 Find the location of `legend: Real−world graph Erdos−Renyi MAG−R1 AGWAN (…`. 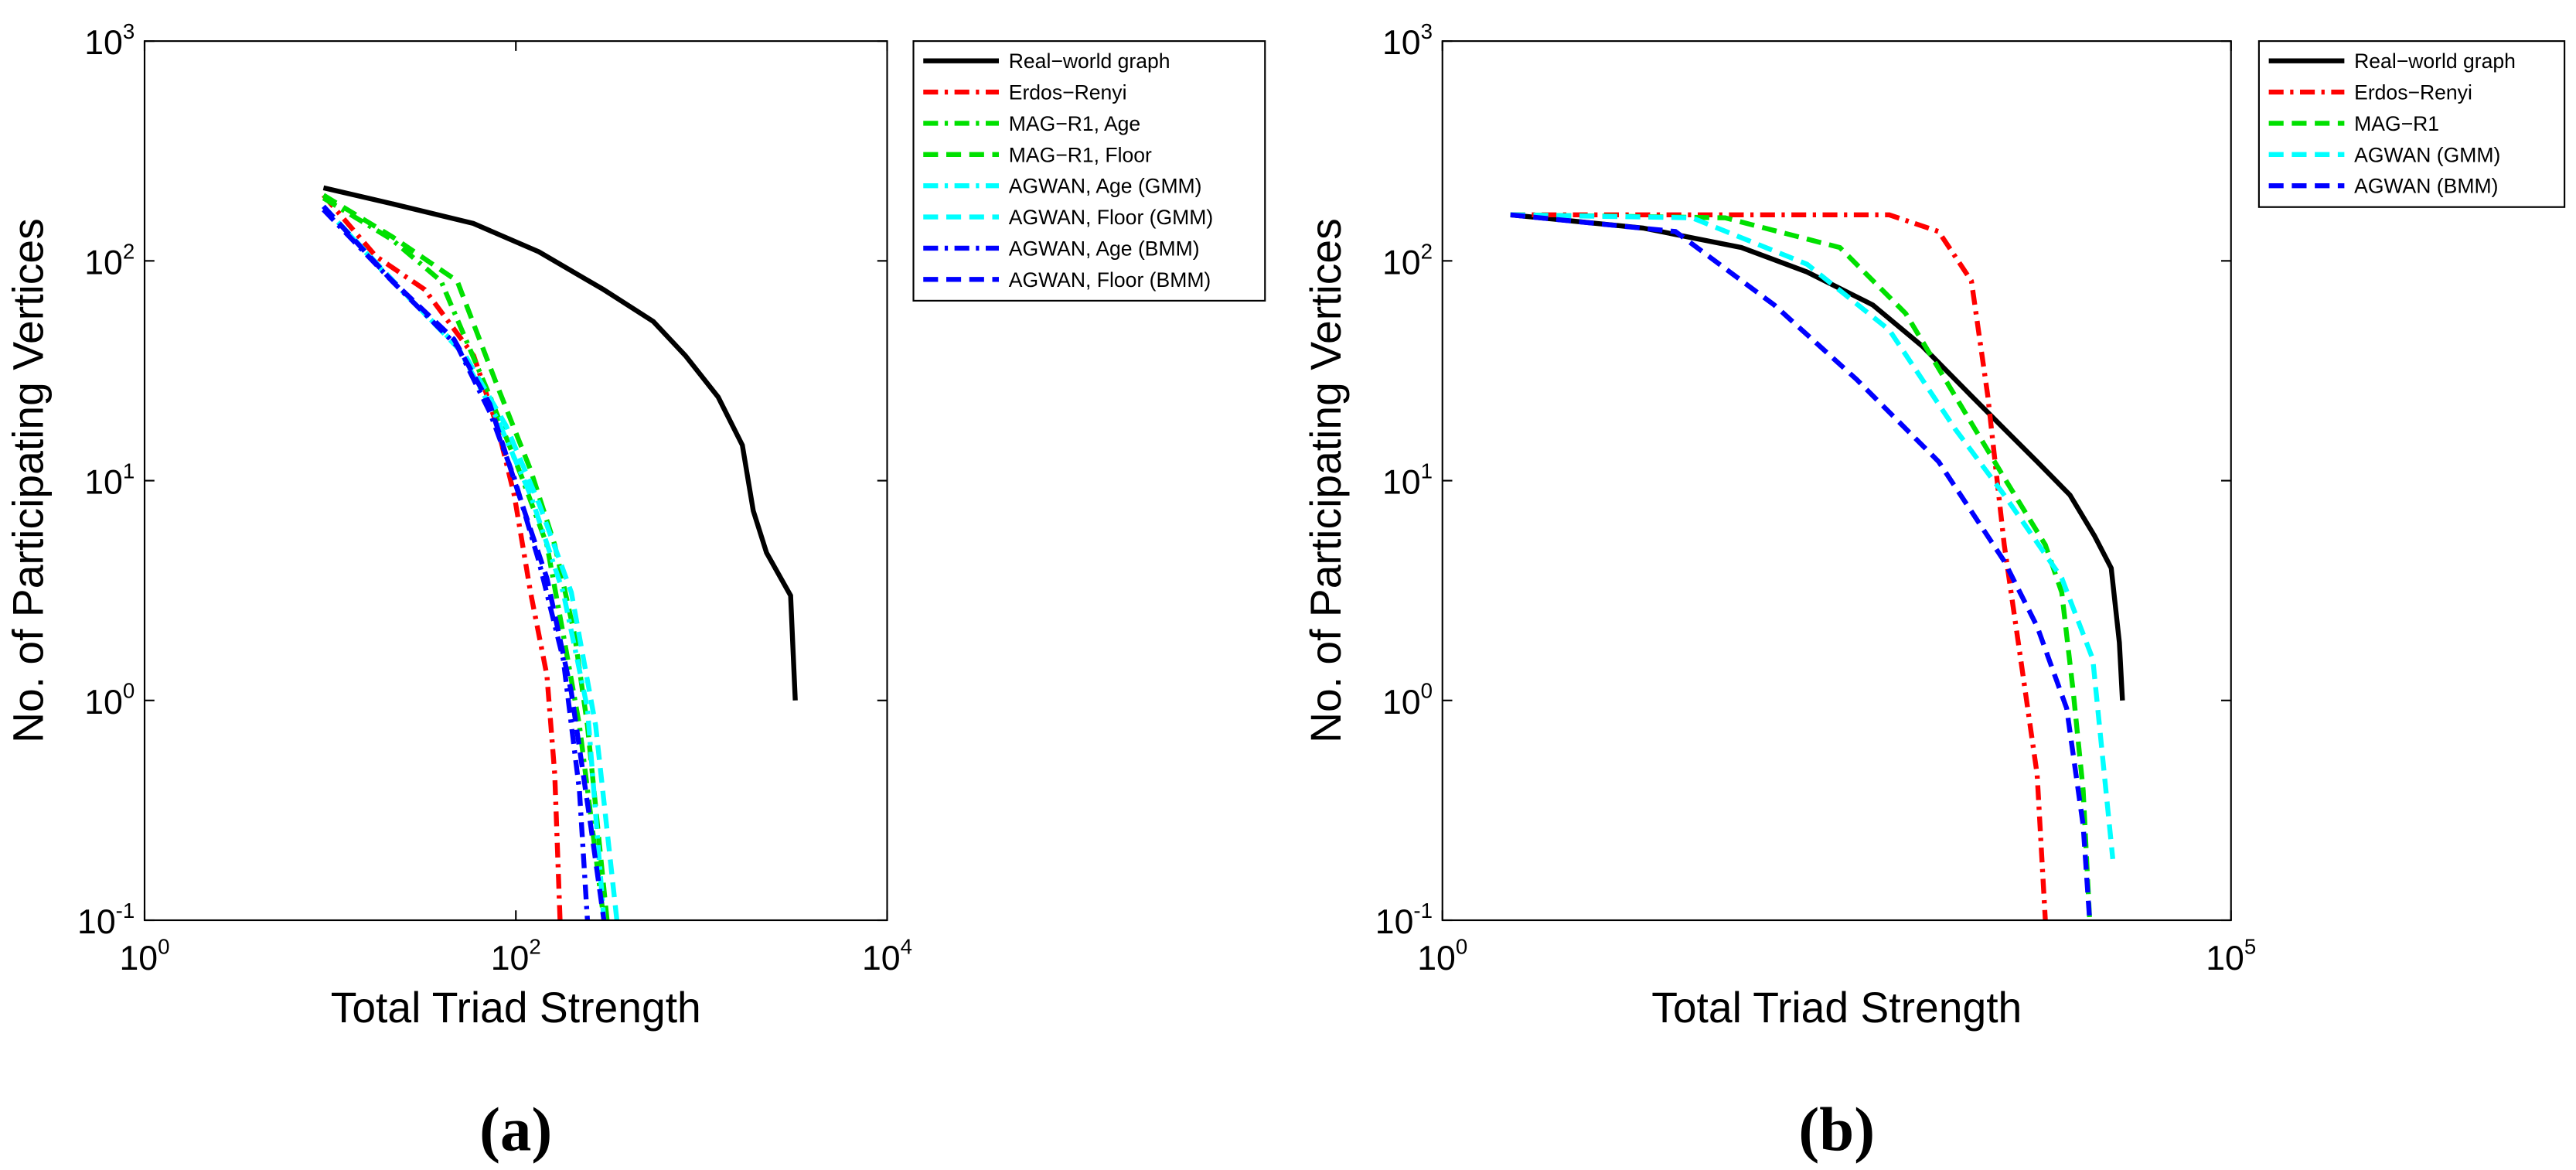

legend: Real−world graph Erdos−Renyi MAG−R1 AGWAN (… is located at coordinates (2411, 124).